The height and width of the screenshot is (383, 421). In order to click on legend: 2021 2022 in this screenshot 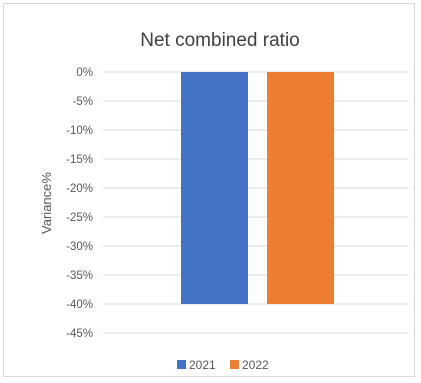, I will do `click(223, 365)`.